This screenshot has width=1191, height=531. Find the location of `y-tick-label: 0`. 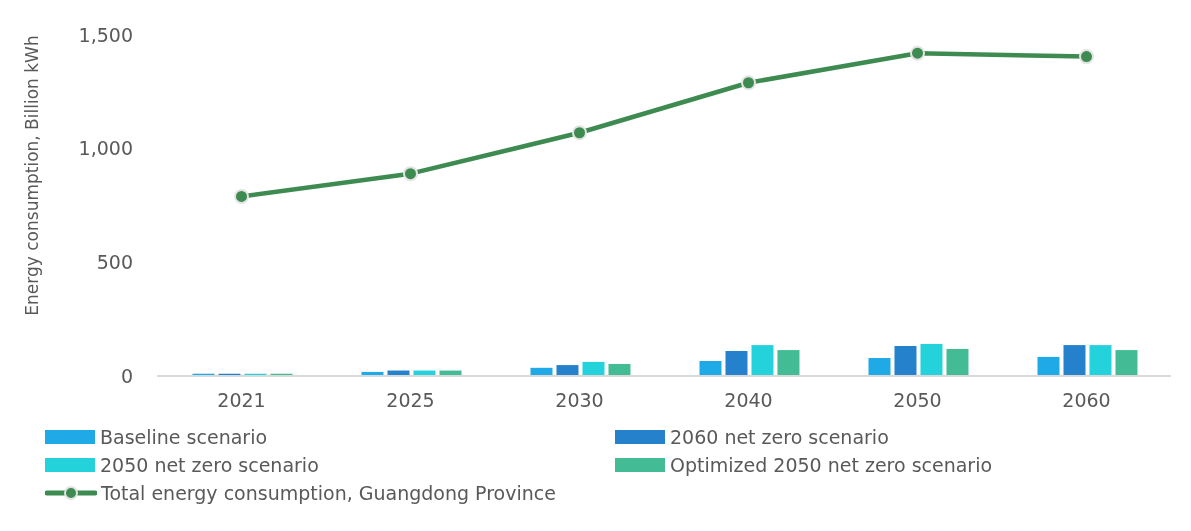

y-tick-label: 0 is located at coordinates (126, 375).